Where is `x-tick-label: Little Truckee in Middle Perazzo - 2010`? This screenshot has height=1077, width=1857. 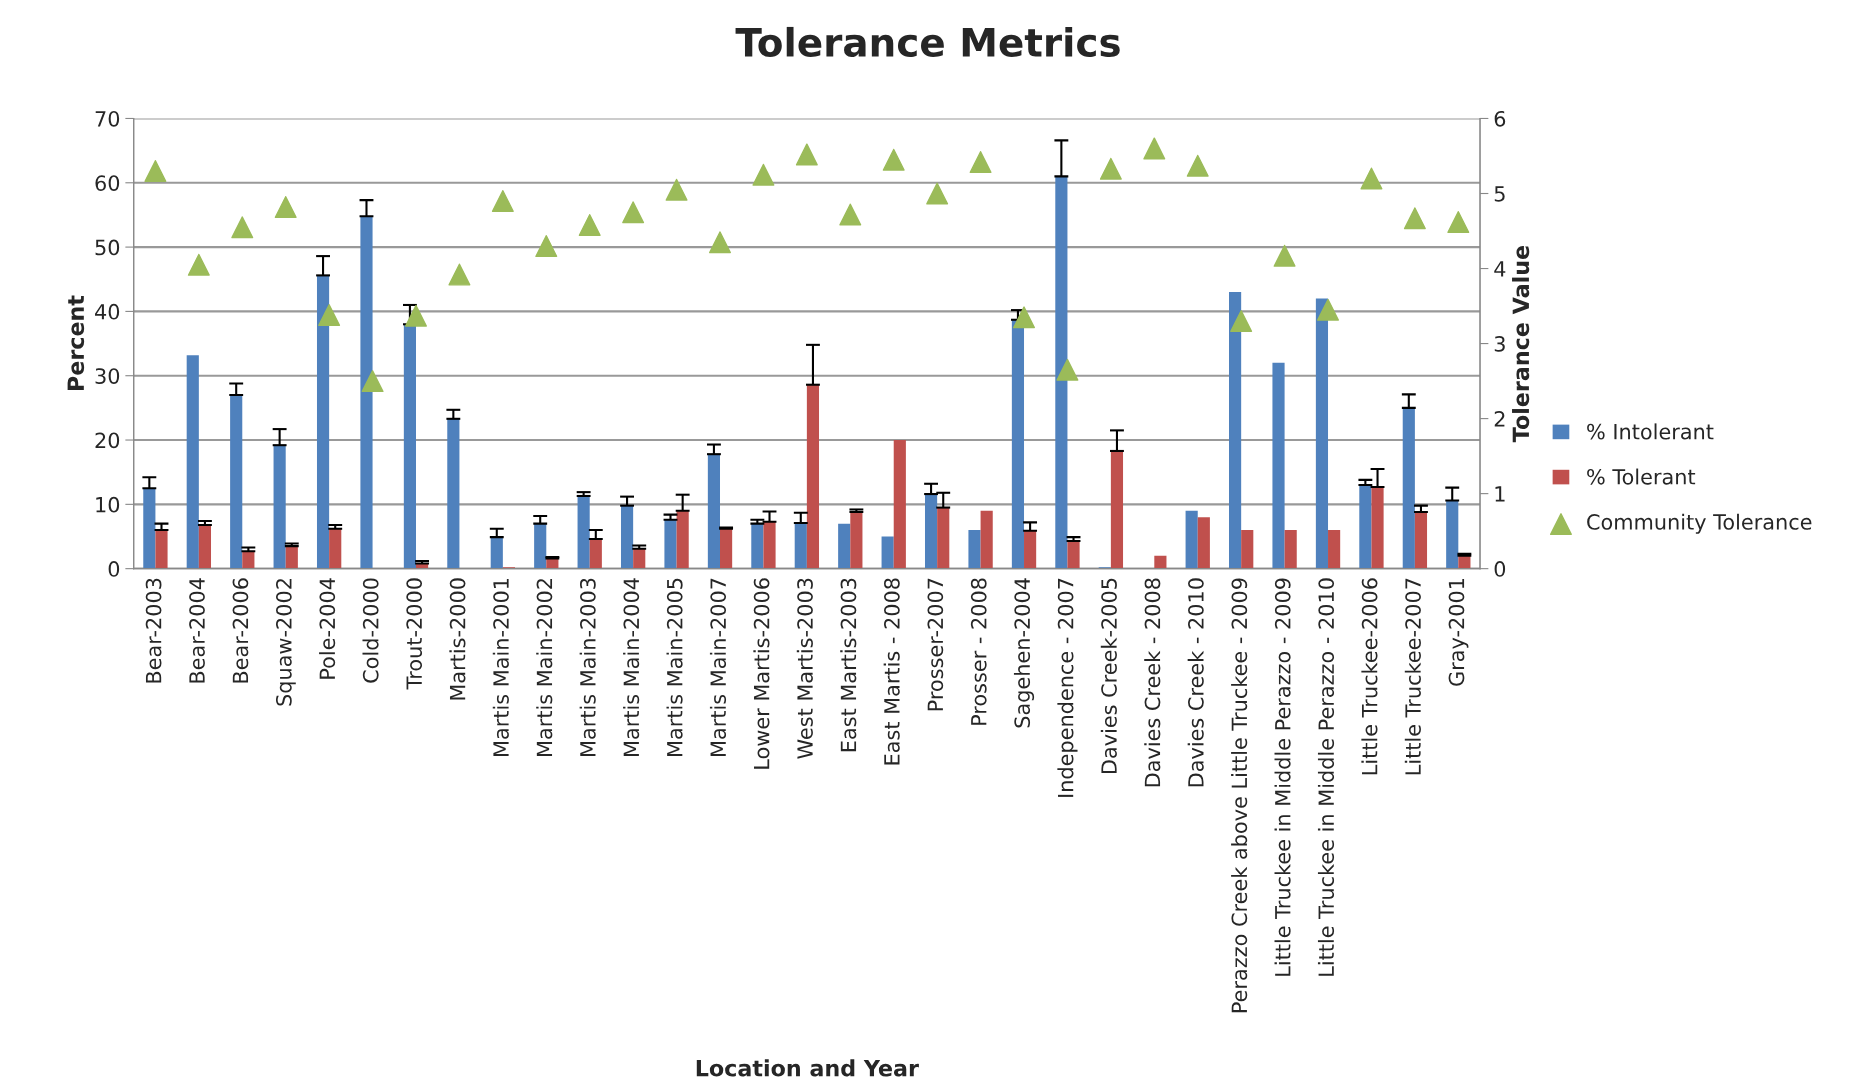
x-tick-label: Little Truckee in Middle Perazzo - 2010 is located at coordinates (1326, 777).